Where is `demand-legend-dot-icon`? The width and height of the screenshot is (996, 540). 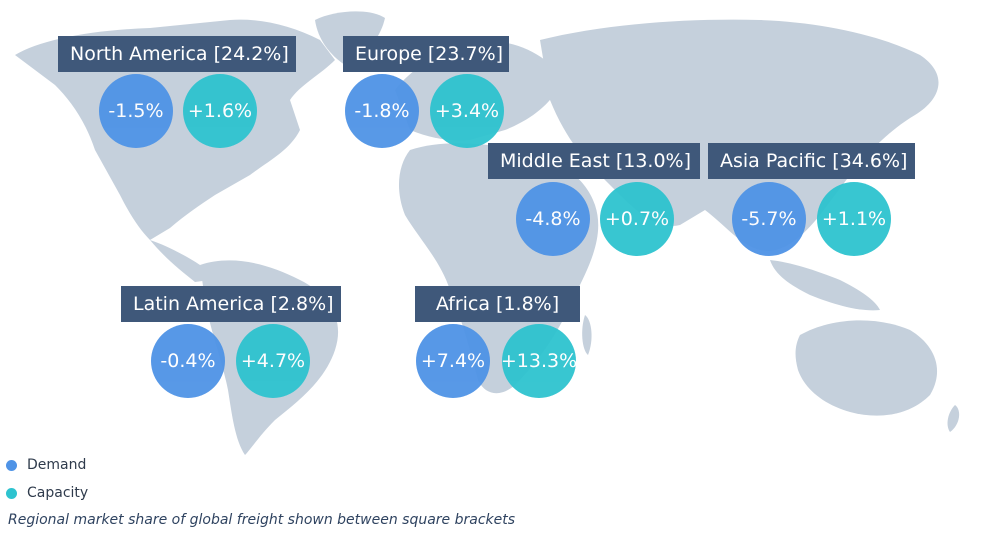
demand-legend-dot-icon is located at coordinates (11, 465).